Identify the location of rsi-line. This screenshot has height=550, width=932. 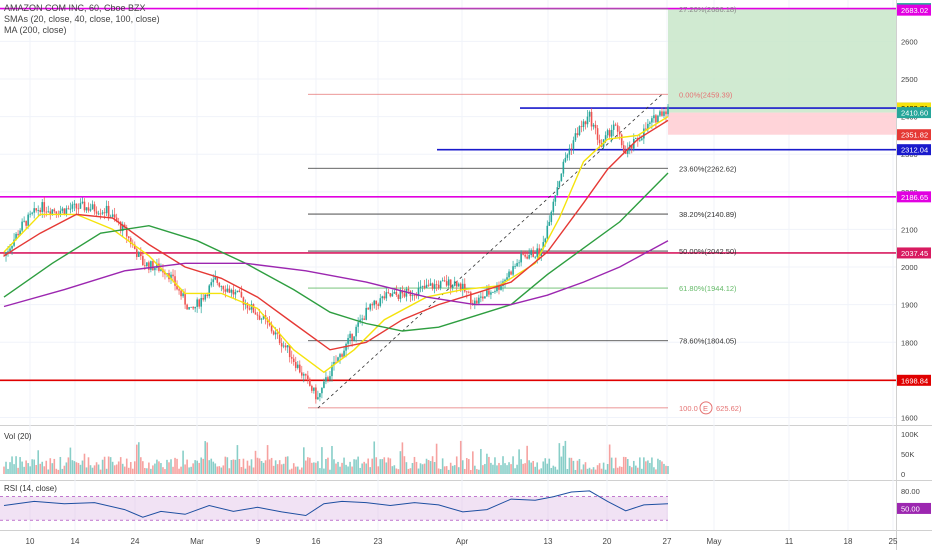
(336, 504).